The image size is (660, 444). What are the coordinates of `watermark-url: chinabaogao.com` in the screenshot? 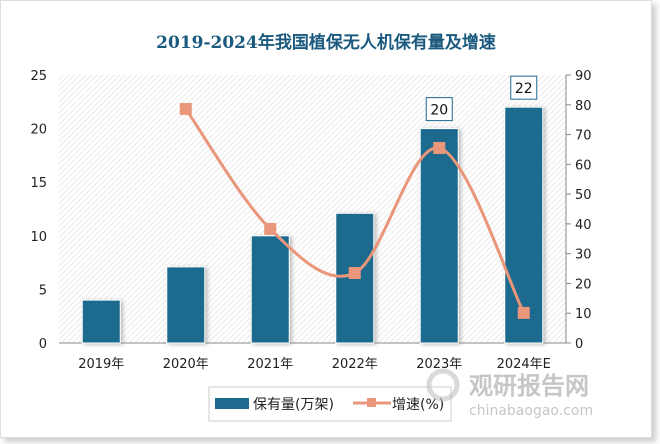 It's located at (531, 411).